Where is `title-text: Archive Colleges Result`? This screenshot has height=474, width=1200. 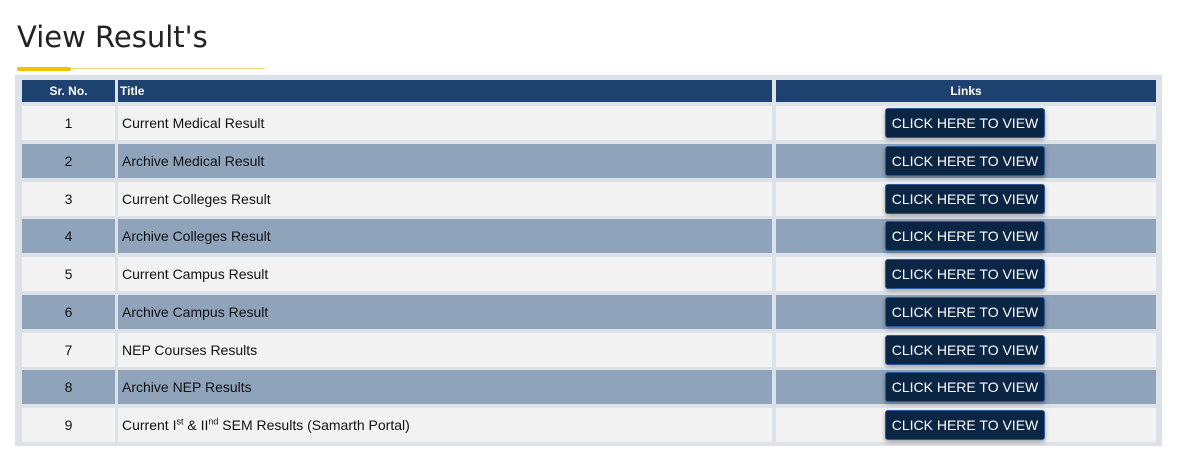 title-text: Archive Colleges Result is located at coordinates (196, 236).